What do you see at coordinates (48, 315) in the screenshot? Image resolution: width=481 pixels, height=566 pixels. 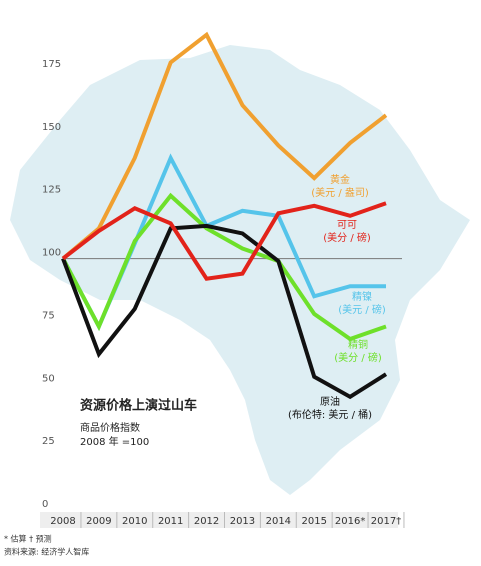 I see `y-tick-label: 75` at bounding box center [48, 315].